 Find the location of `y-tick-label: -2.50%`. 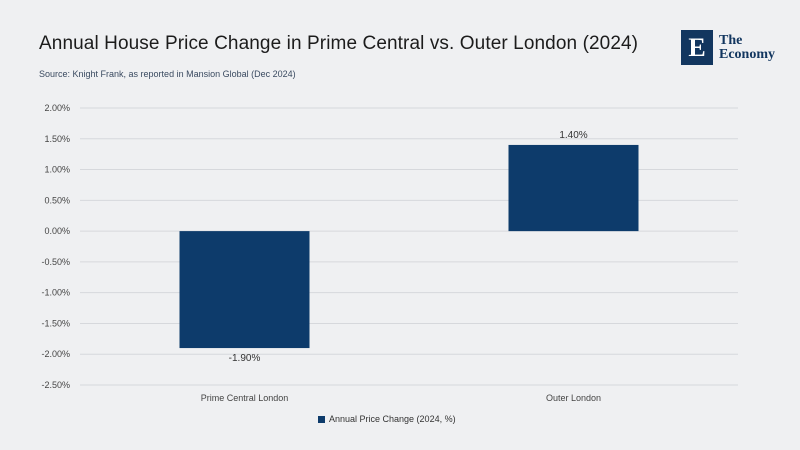

y-tick-label: -2.50% is located at coordinates (55, 385).